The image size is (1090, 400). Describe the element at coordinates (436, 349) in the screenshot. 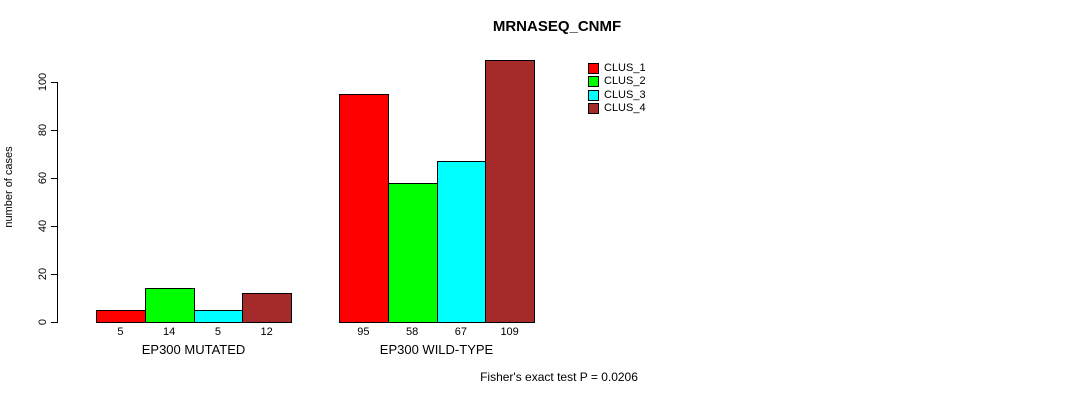

I see `category-label: EP300 WILD-TYPE` at that location.